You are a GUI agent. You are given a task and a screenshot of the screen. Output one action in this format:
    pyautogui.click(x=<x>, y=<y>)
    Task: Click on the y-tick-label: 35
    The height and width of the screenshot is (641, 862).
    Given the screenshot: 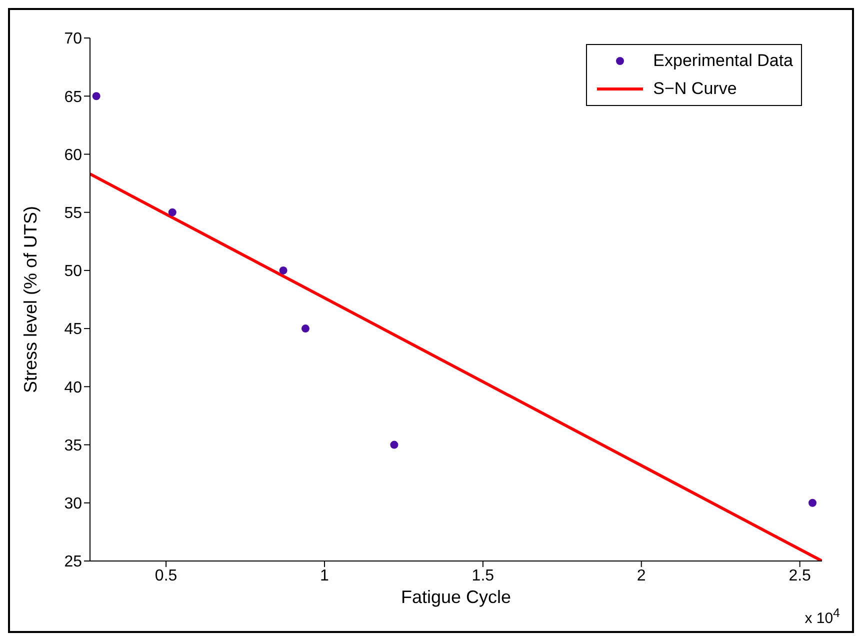 What is the action you would take?
    pyautogui.click(x=73, y=445)
    